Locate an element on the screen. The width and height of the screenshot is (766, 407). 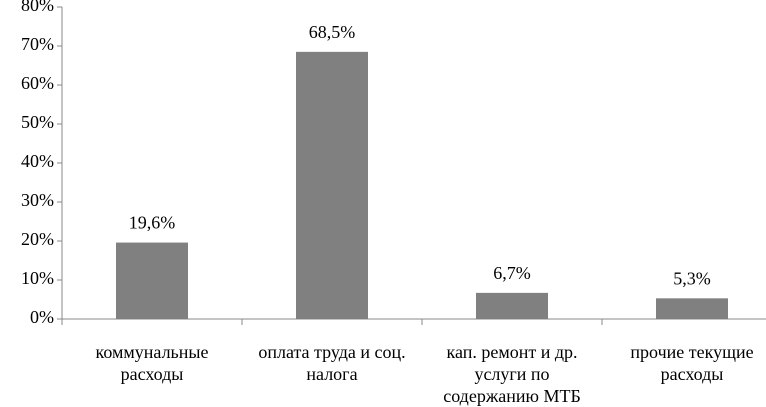
value-label: 19,6% is located at coordinates (152, 223).